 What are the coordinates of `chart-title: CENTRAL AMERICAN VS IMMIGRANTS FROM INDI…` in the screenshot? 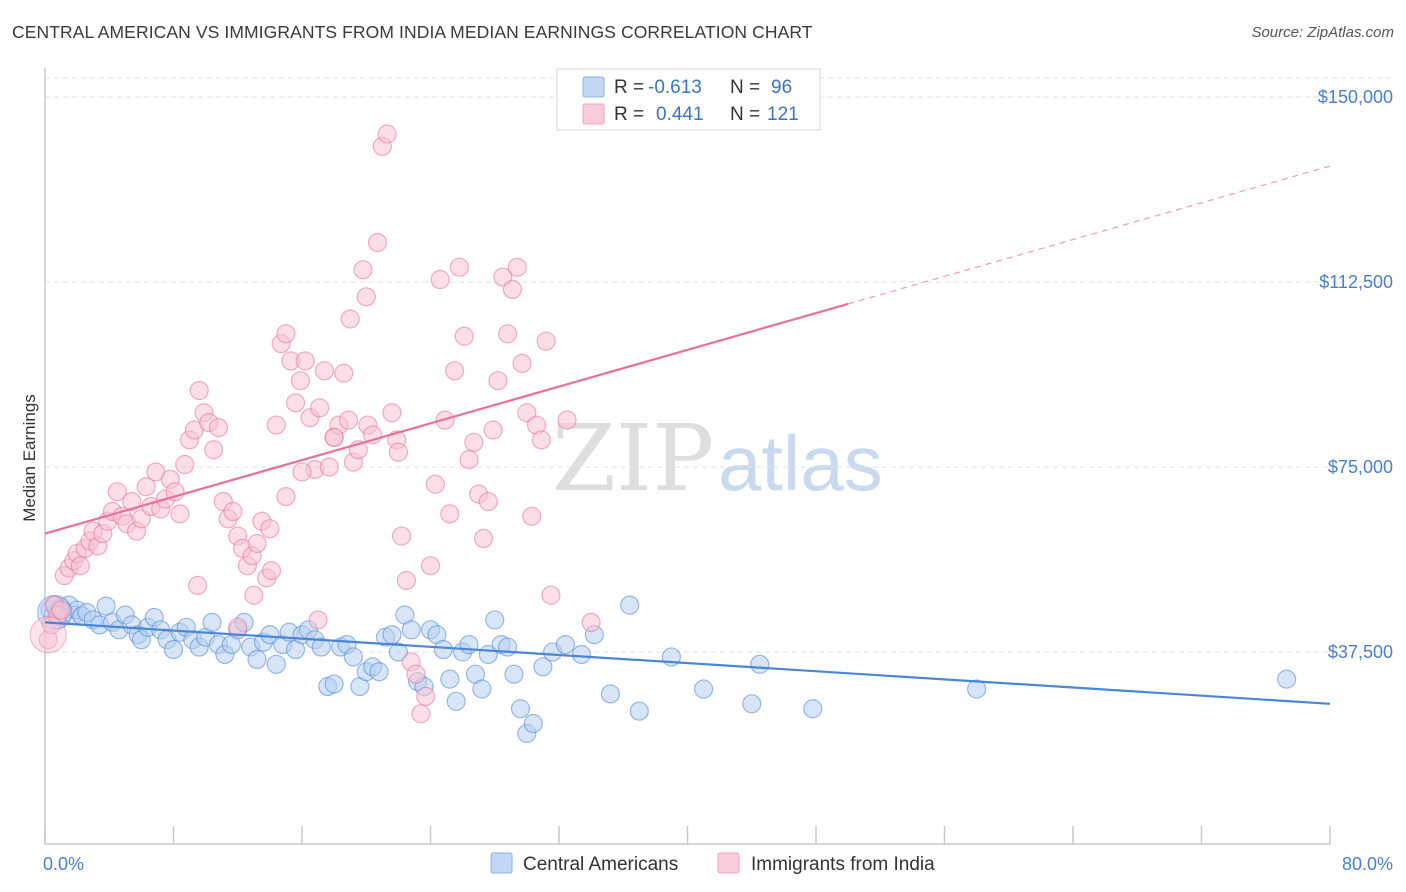 It's located at (412, 32).